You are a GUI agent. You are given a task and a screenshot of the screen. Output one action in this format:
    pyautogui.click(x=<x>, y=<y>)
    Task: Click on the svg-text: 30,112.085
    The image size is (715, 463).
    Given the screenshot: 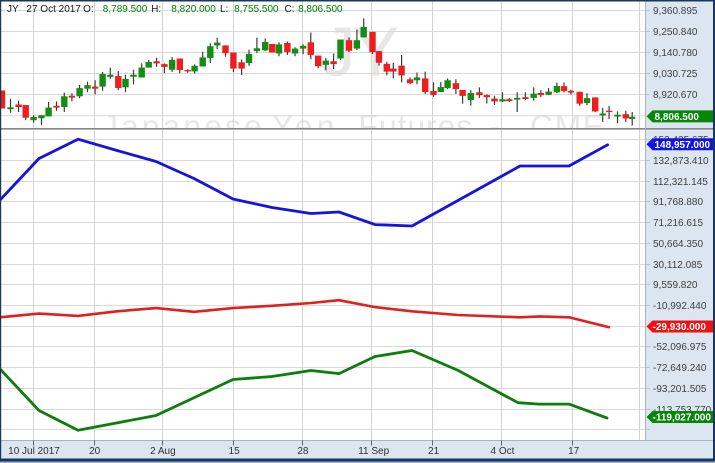 What is the action you would take?
    pyautogui.click(x=678, y=265)
    